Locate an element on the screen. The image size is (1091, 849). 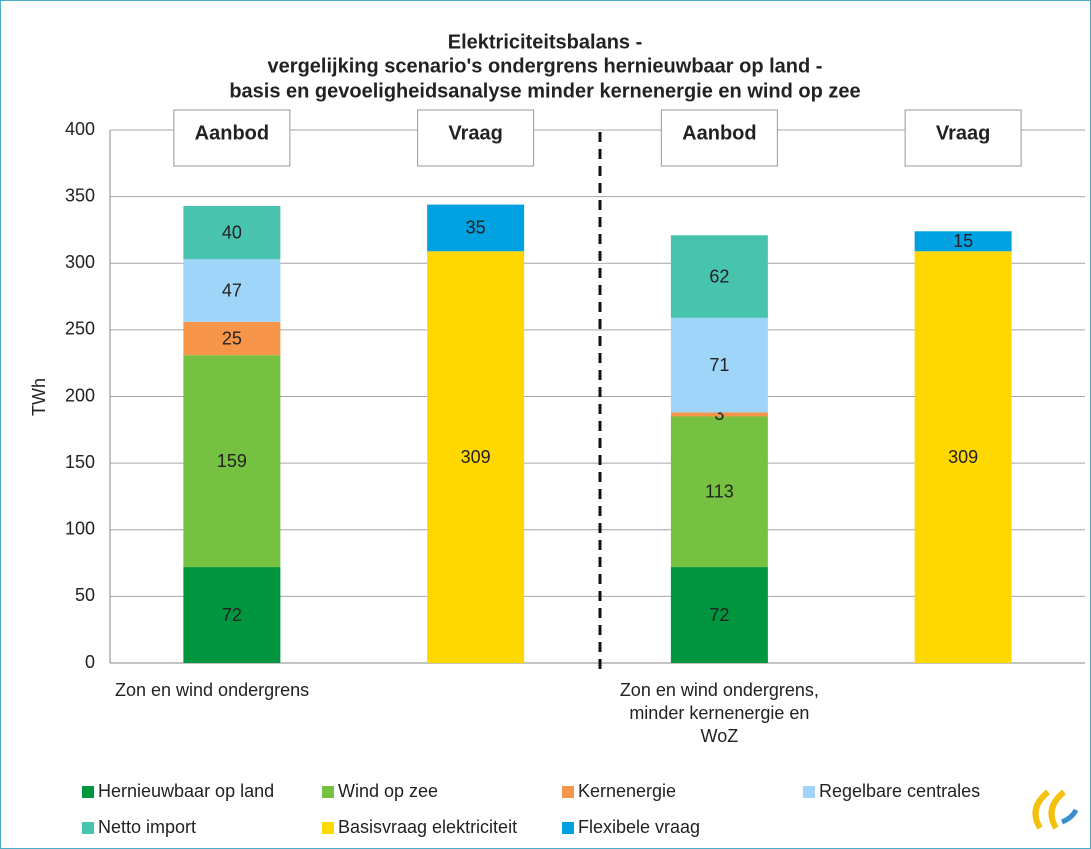
data-label: 47 is located at coordinates (232, 290).